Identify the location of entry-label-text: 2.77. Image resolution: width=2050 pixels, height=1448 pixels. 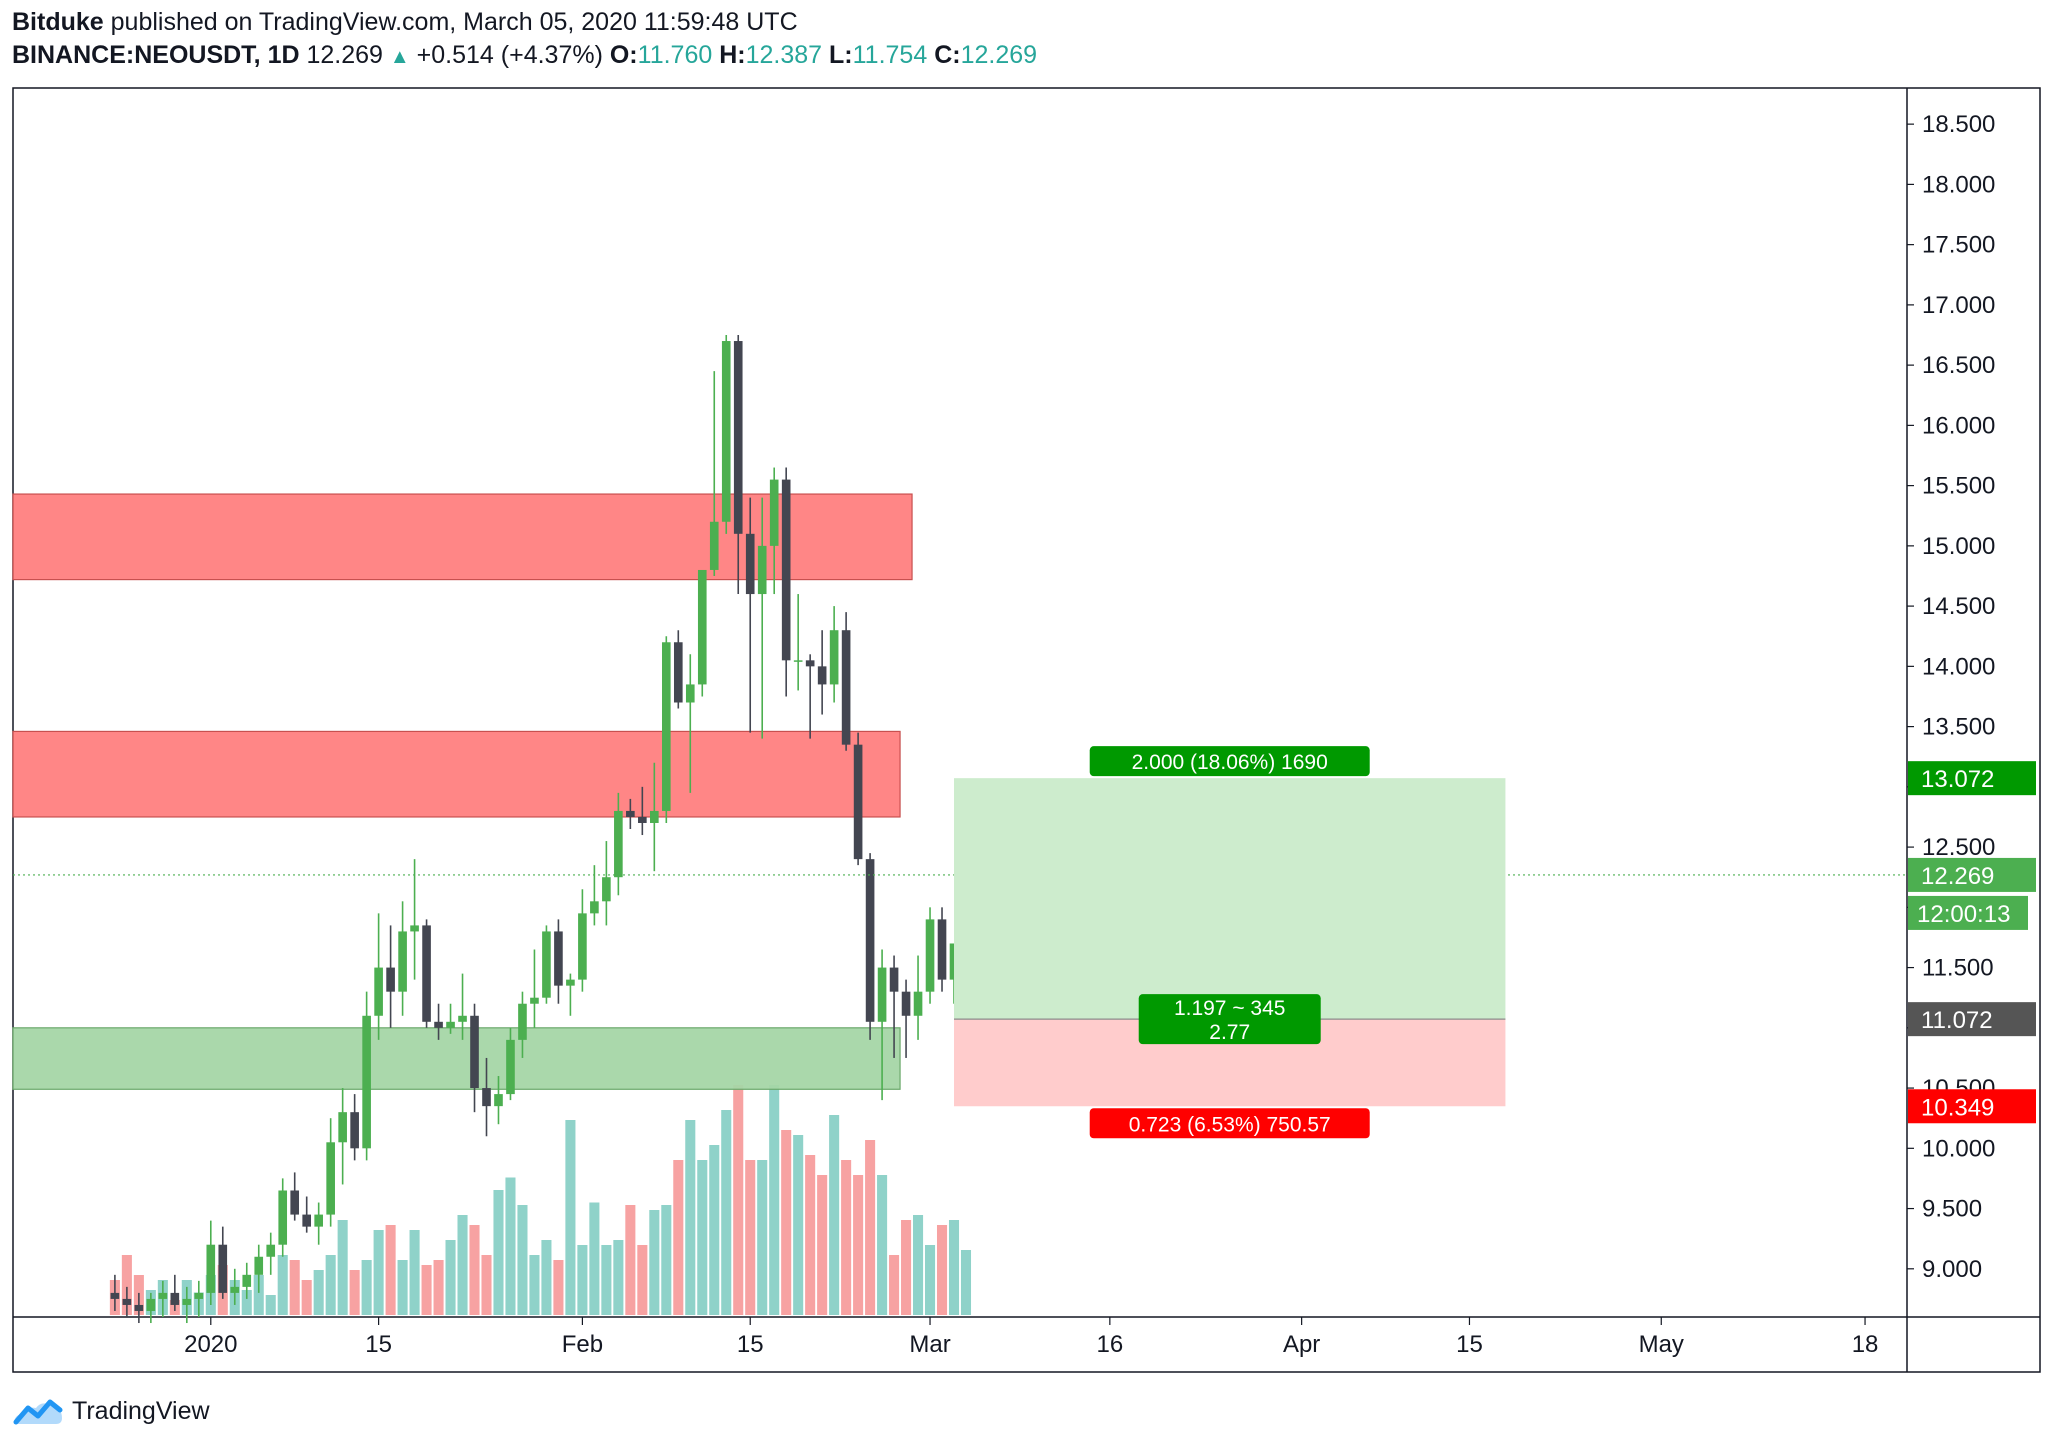
(1229, 1032).